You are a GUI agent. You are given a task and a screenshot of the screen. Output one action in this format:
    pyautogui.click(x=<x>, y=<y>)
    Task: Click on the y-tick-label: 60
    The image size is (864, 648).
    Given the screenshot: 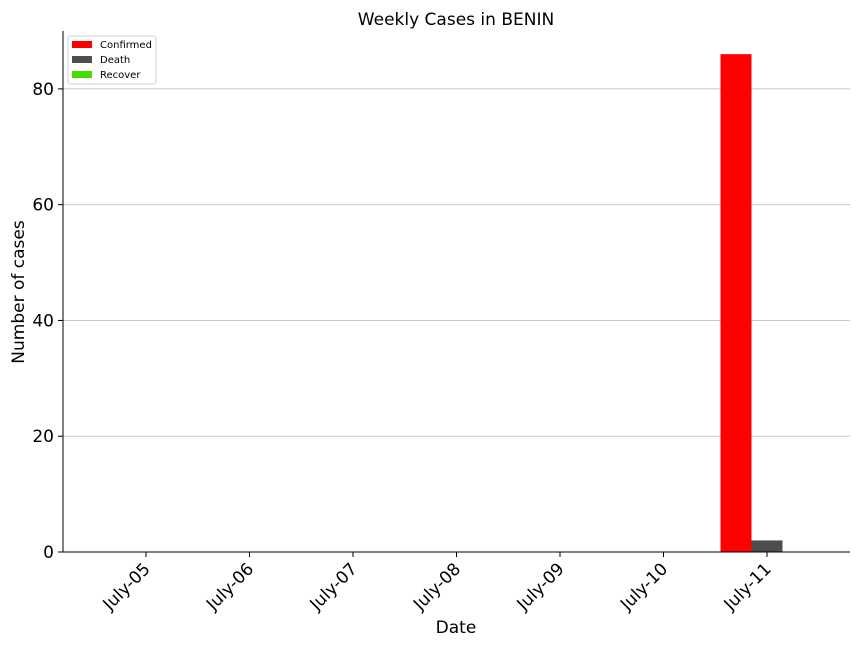 What is the action you would take?
    pyautogui.click(x=43, y=206)
    